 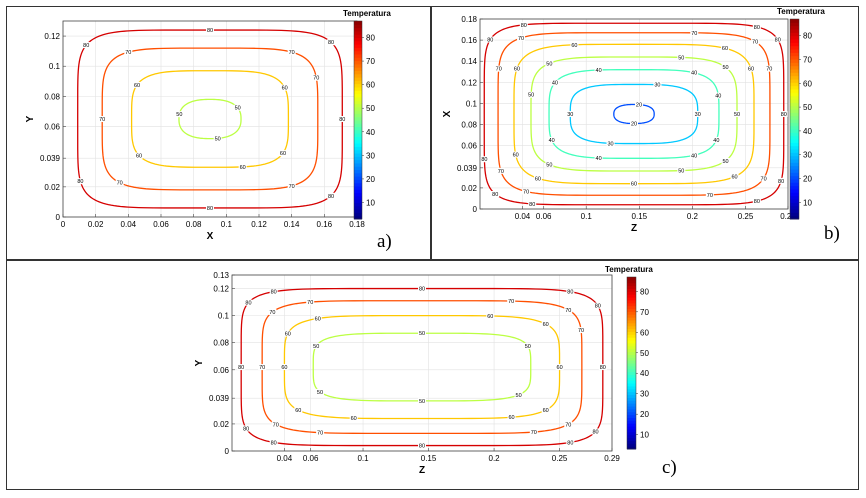 I want to click on colorbar-outline, so click(x=358, y=120).